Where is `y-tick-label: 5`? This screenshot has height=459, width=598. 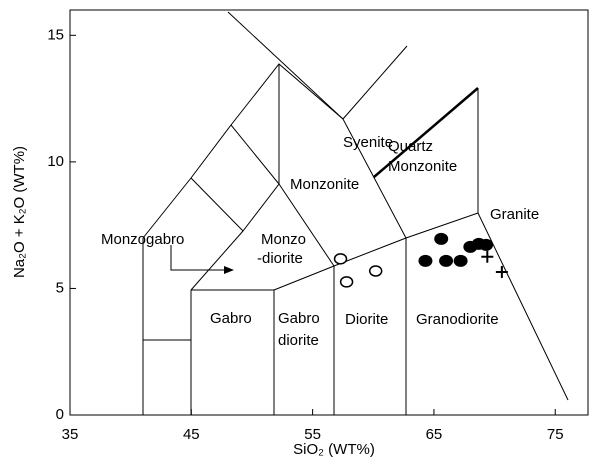 y-tick-label: 5 is located at coordinates (60, 287).